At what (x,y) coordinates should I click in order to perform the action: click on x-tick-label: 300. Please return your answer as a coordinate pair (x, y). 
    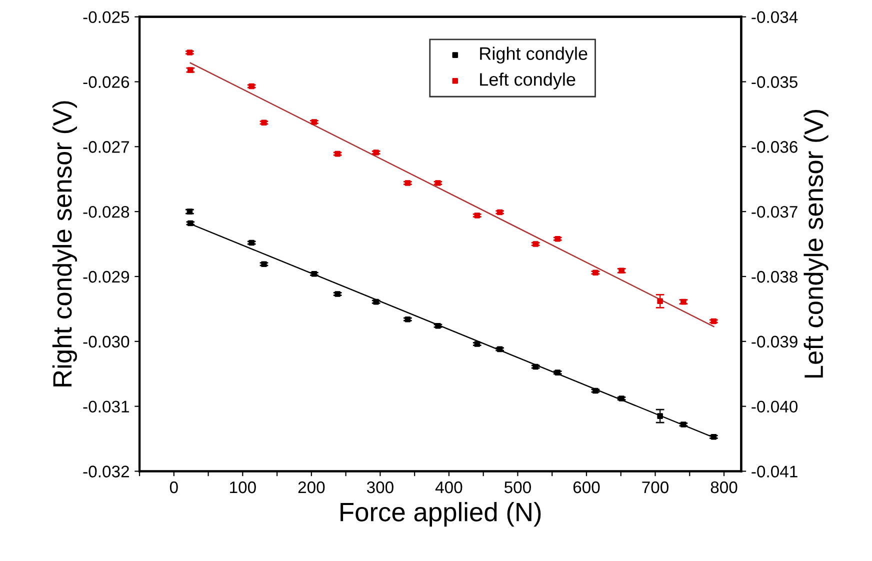
    Looking at the image, I should click on (380, 487).